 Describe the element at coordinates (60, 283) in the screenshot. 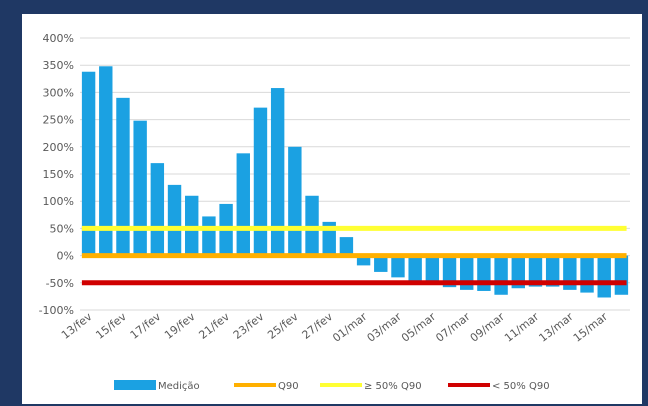

I see `y-tick-label: -50%` at that location.